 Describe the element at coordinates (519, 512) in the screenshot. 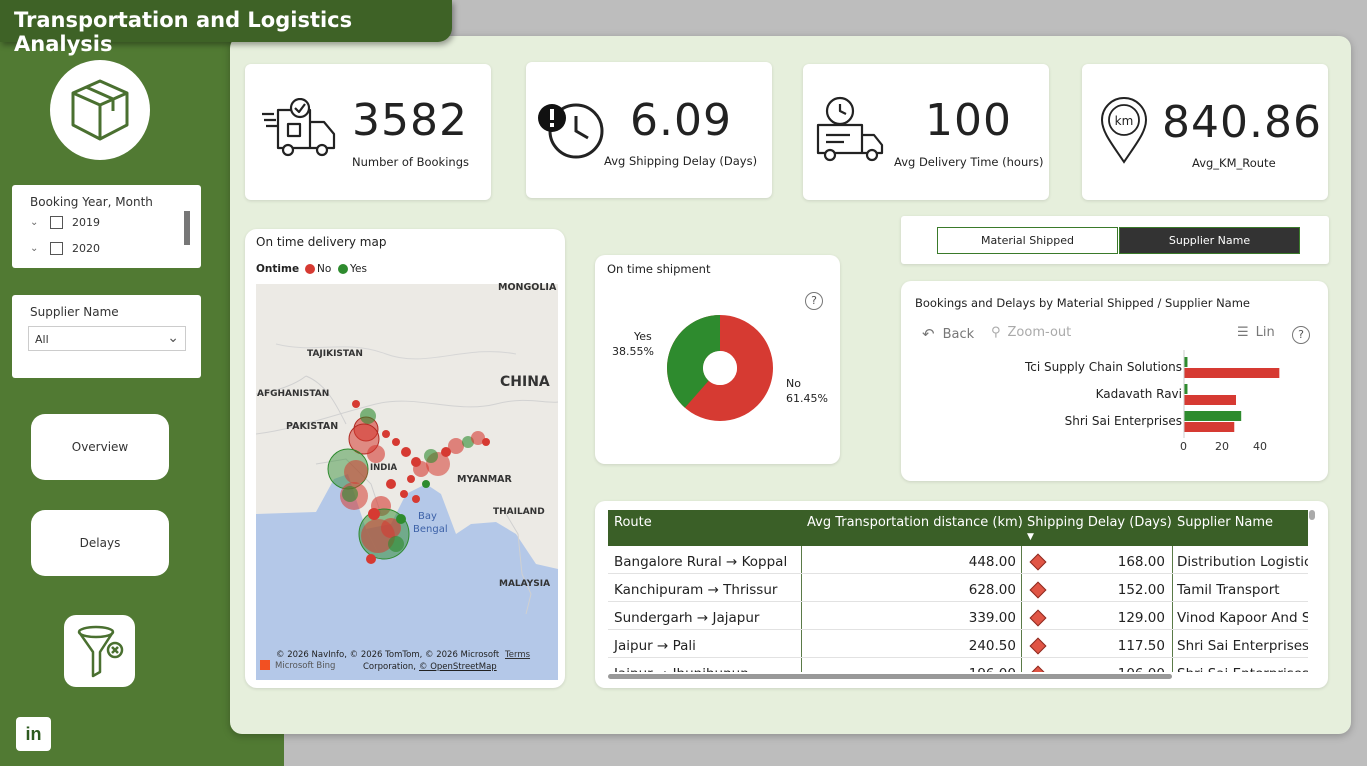

I see `map-place-label: THAILAND` at that location.